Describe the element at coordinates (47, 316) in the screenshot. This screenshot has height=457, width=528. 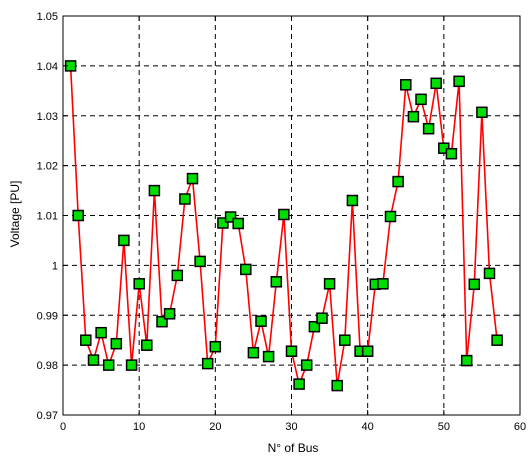
I see `y-tick-label: 0.99` at that location.